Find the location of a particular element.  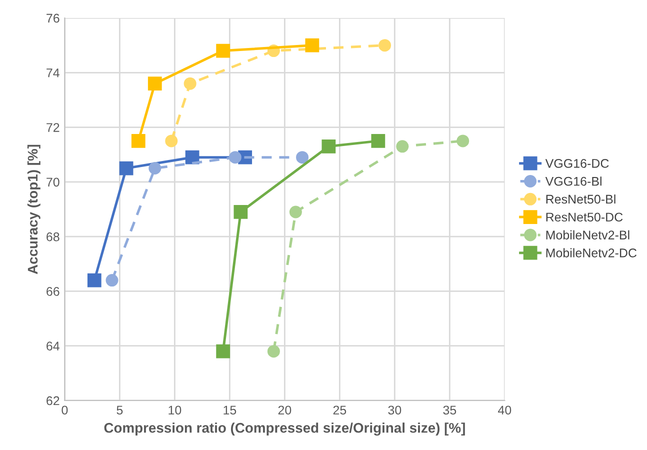

y-axis-title: Accuracy (top1) [%] is located at coordinates (33, 209).